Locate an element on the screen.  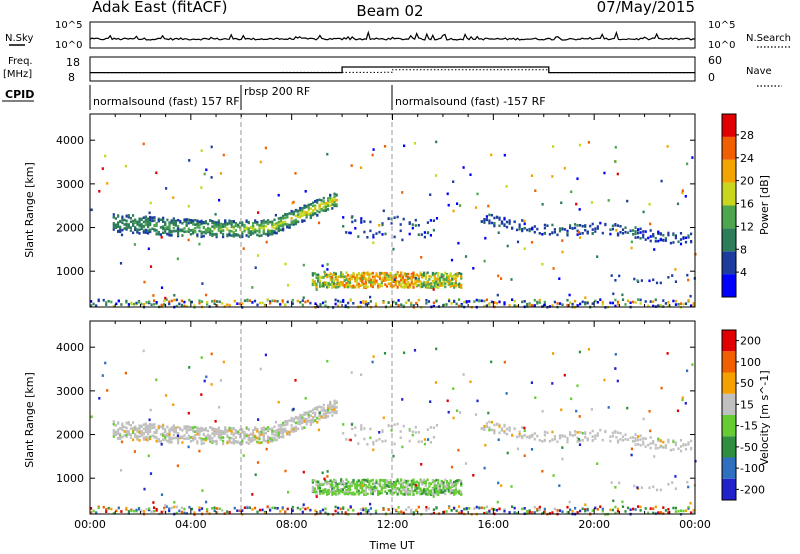
colorbar-tick-label: -200 is located at coordinates (752, 489).